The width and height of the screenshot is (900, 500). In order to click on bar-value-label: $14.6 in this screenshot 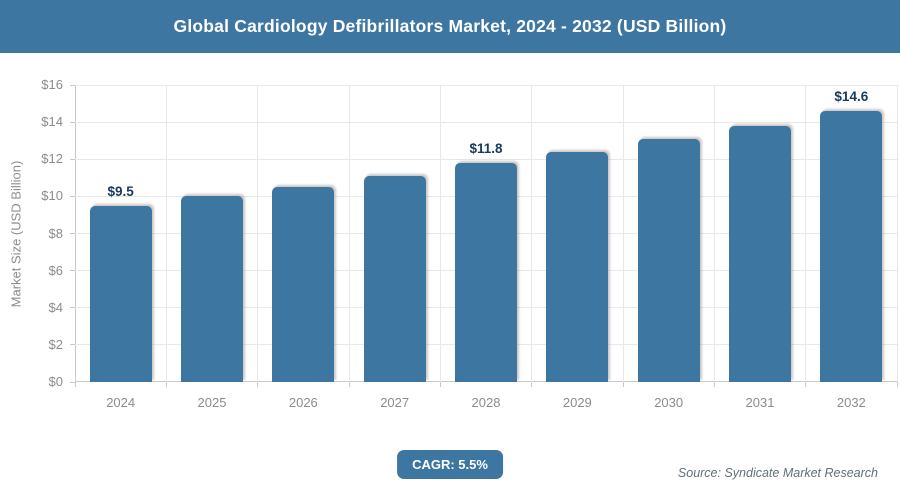, I will do `click(851, 96)`.